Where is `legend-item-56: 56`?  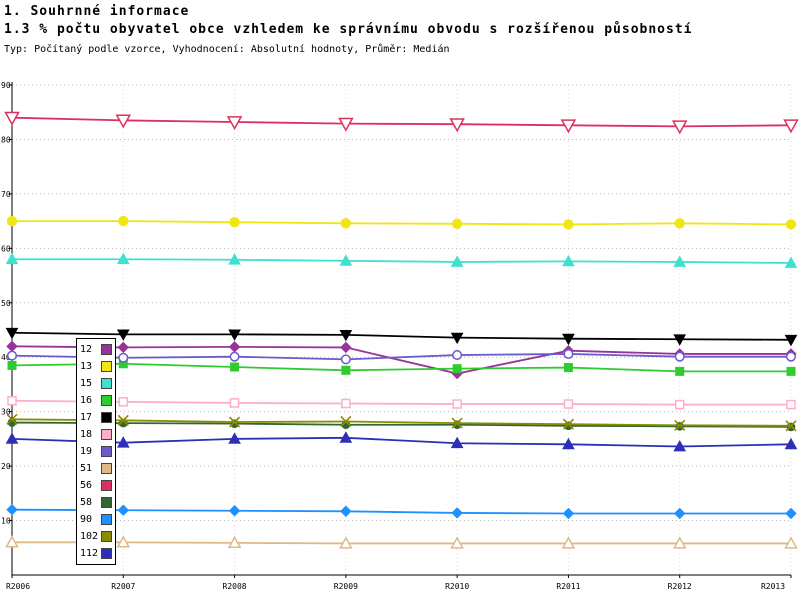 legend-item-56: 56 is located at coordinates (96, 485).